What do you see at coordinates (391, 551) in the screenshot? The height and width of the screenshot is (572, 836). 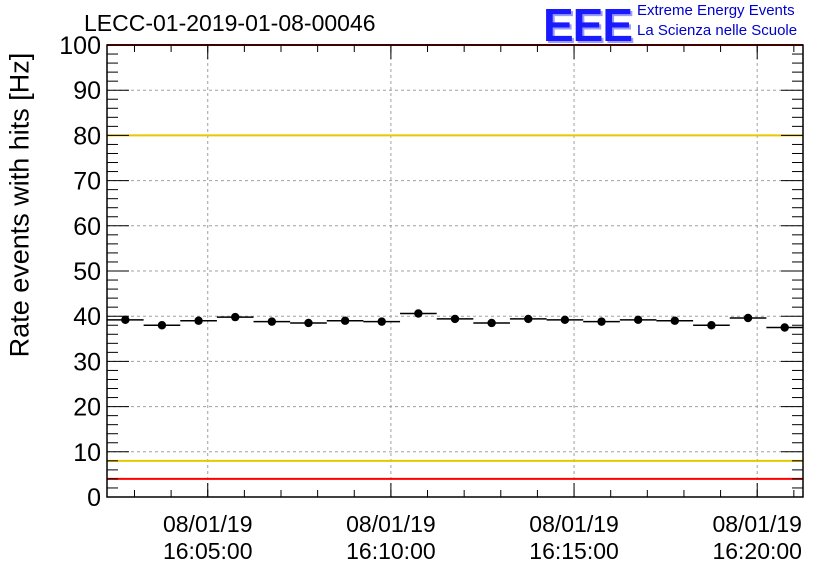 I see `x-tick-label-time: 16:10:00` at bounding box center [391, 551].